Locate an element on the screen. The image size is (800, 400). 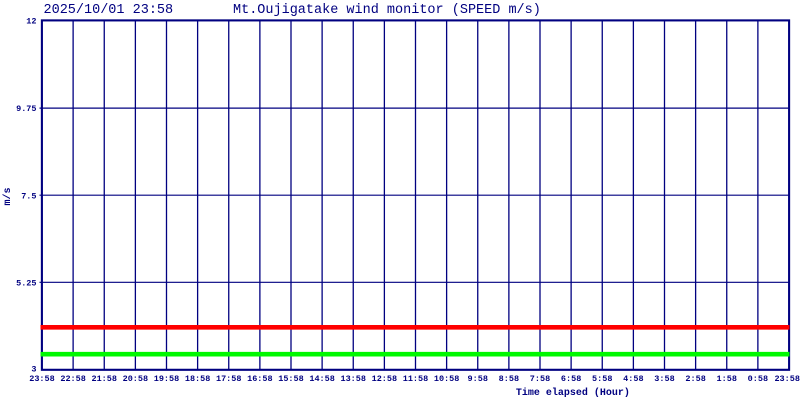
svg-text: 9.75 is located at coordinates (26, 109).